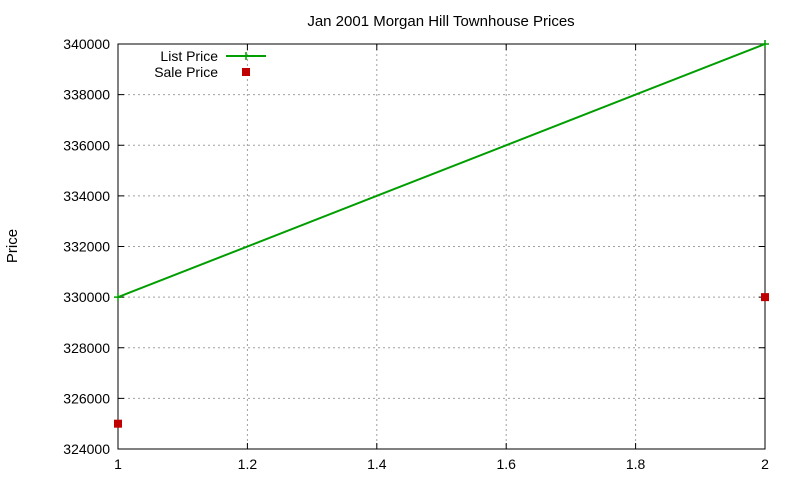  What do you see at coordinates (186, 72) in the screenshot?
I see `legend-label: Sale Price` at bounding box center [186, 72].